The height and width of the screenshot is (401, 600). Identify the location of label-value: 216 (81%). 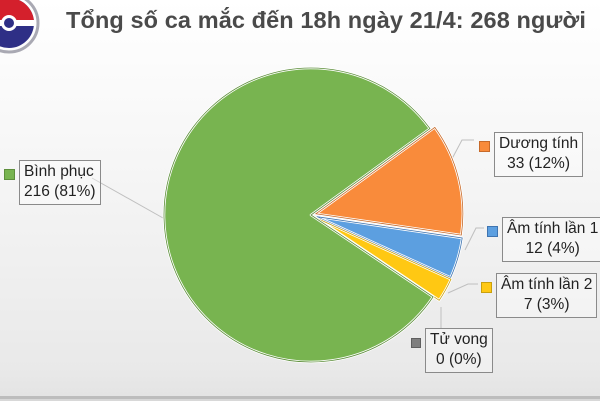
(60, 191).